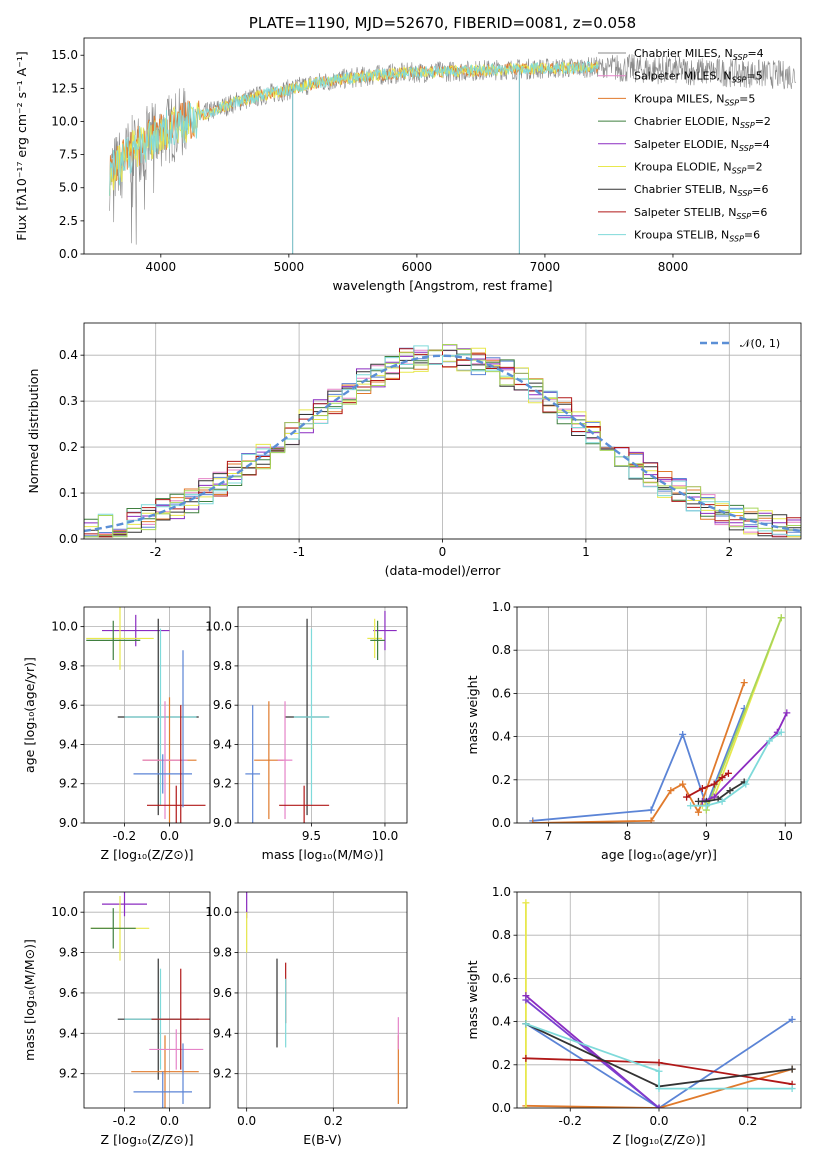 This screenshot has width=819, height=1170. What do you see at coordinates (501, 607) in the screenshot?
I see `y-tick-label: 1.0` at bounding box center [501, 607].